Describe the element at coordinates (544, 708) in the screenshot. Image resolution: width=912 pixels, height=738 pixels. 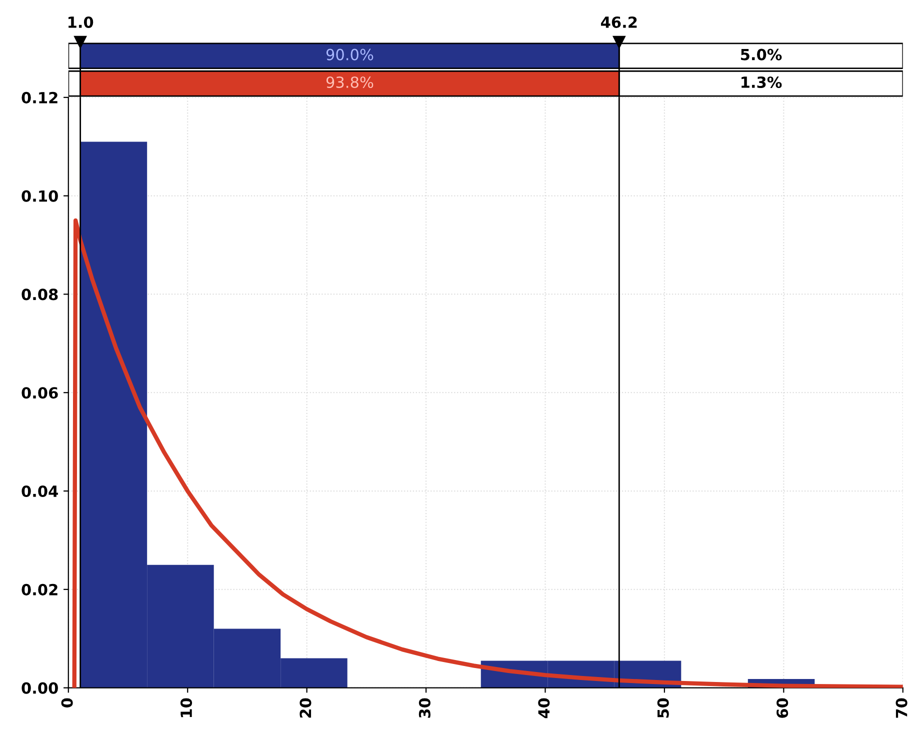
I see `x-tick-label: 40` at that location.